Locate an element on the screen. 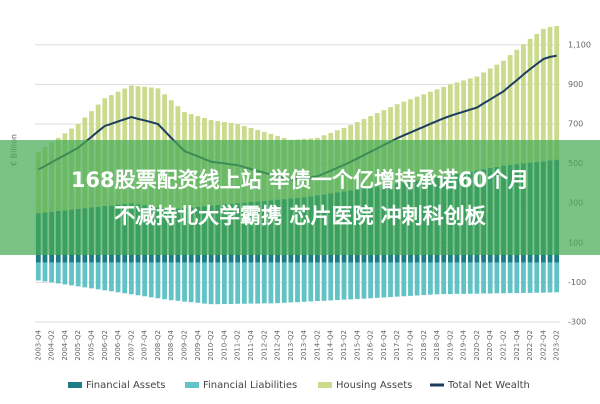 The image size is (600, 404). x-tick-label: 2018-Q4 is located at coordinates (437, 344).